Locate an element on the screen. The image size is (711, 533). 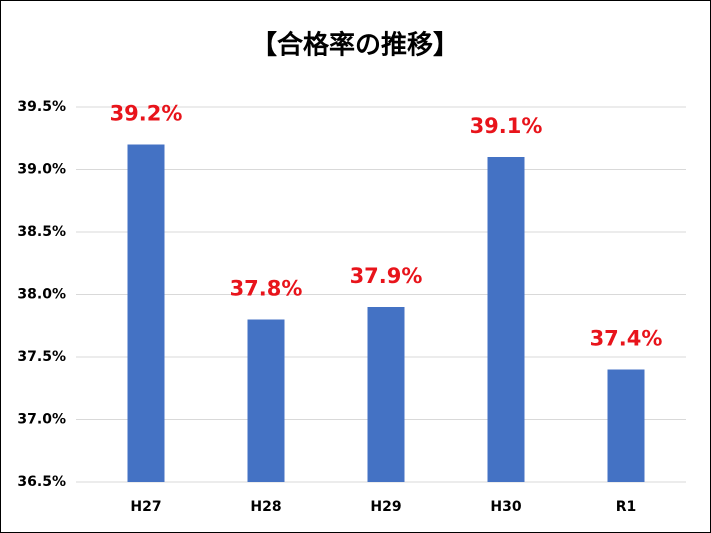
x-tick-label: H28 is located at coordinates (265, 507).